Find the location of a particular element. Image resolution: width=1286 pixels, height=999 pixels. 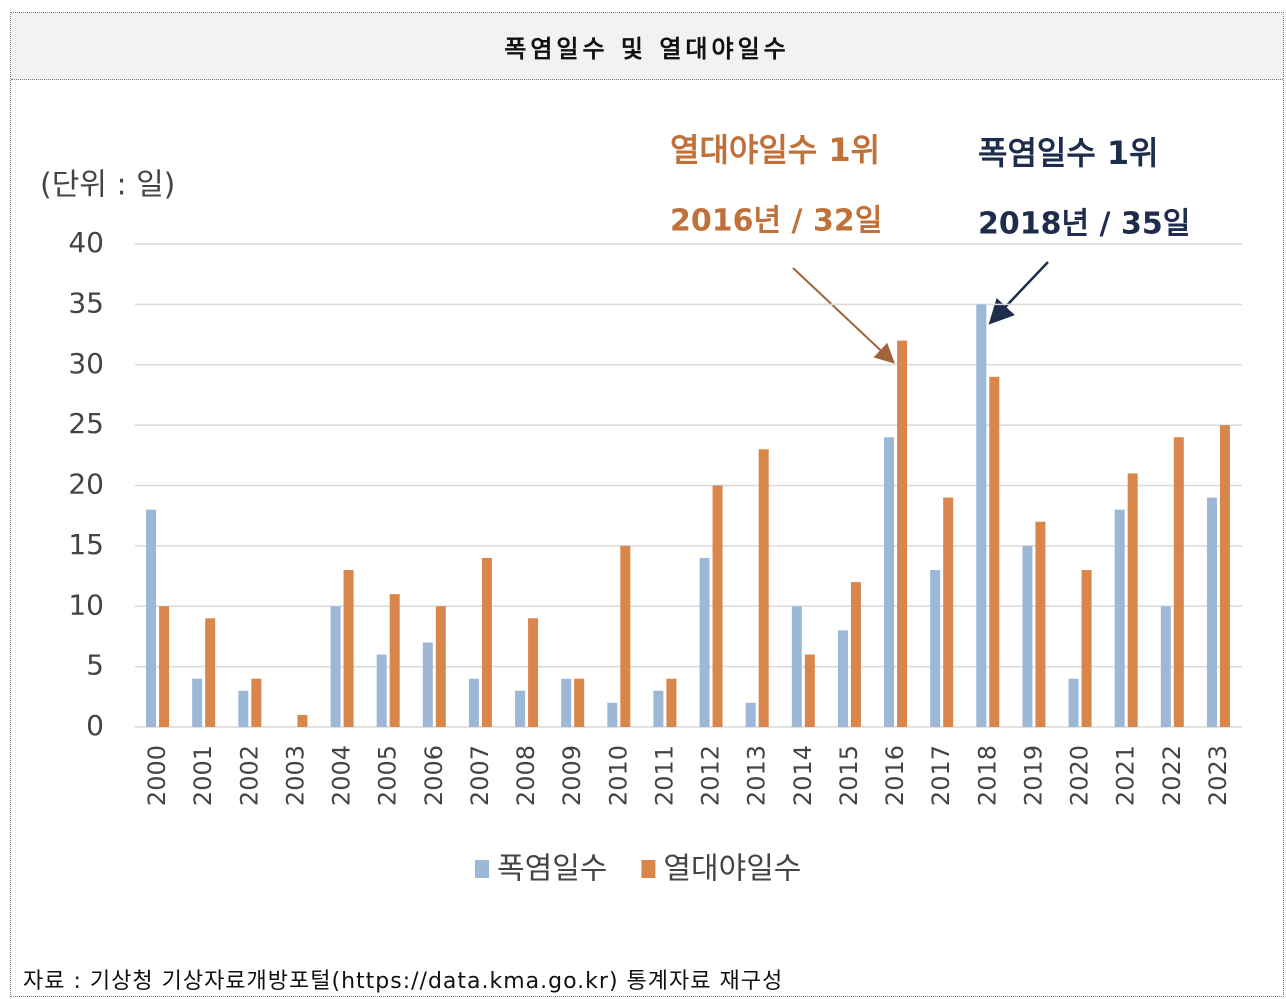

y-tick-label: 25 is located at coordinates (86, 423).